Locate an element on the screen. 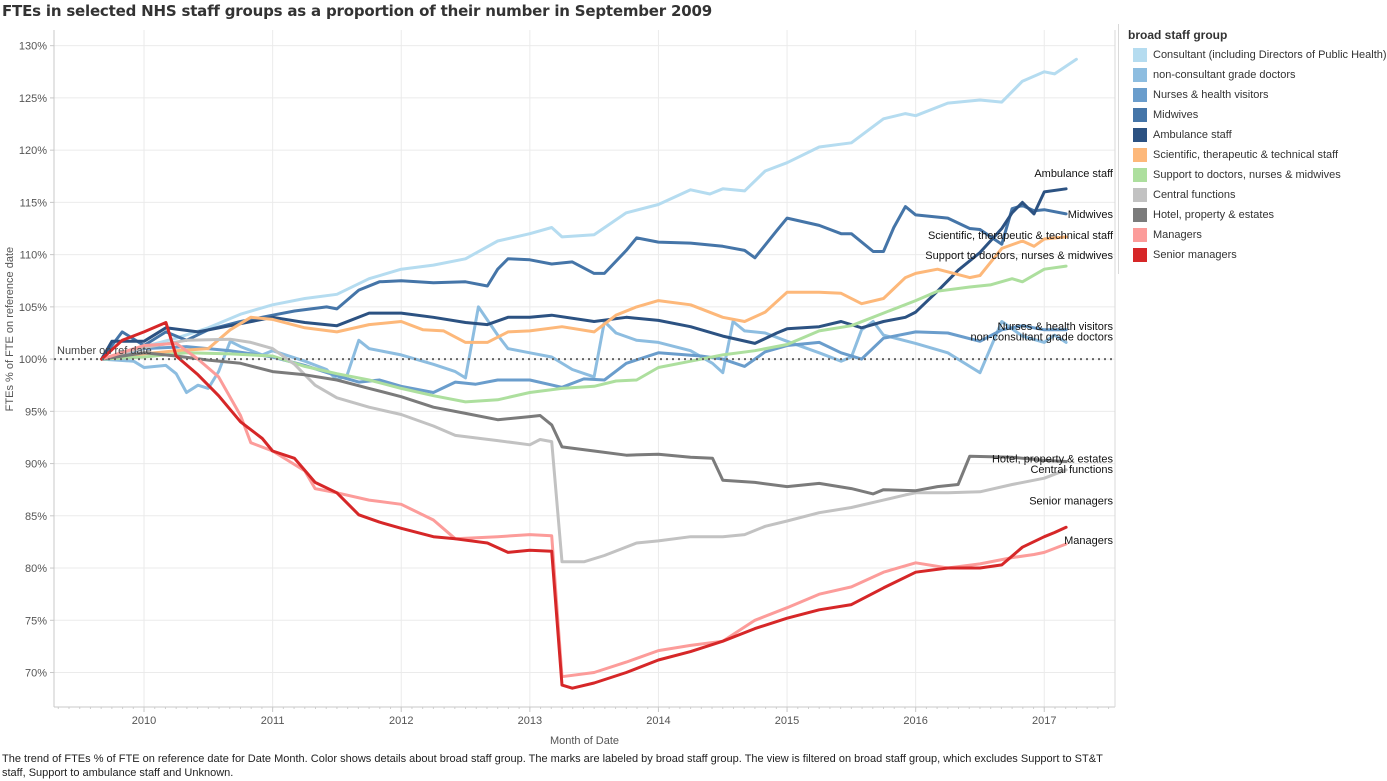 This screenshot has width=1387, height=781. legend-item: Support to doctors, nurses & midwives is located at coordinates (1260, 175).